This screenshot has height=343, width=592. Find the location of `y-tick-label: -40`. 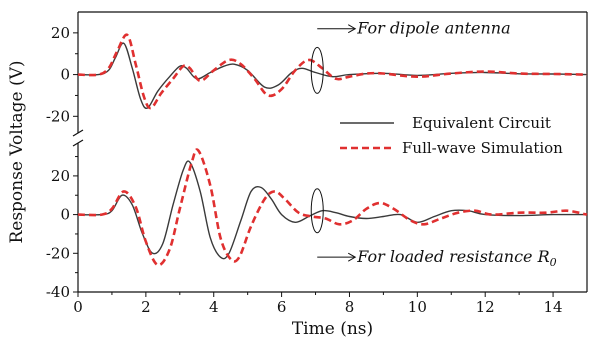

y-tick-label: -40 is located at coordinates (58, 292).